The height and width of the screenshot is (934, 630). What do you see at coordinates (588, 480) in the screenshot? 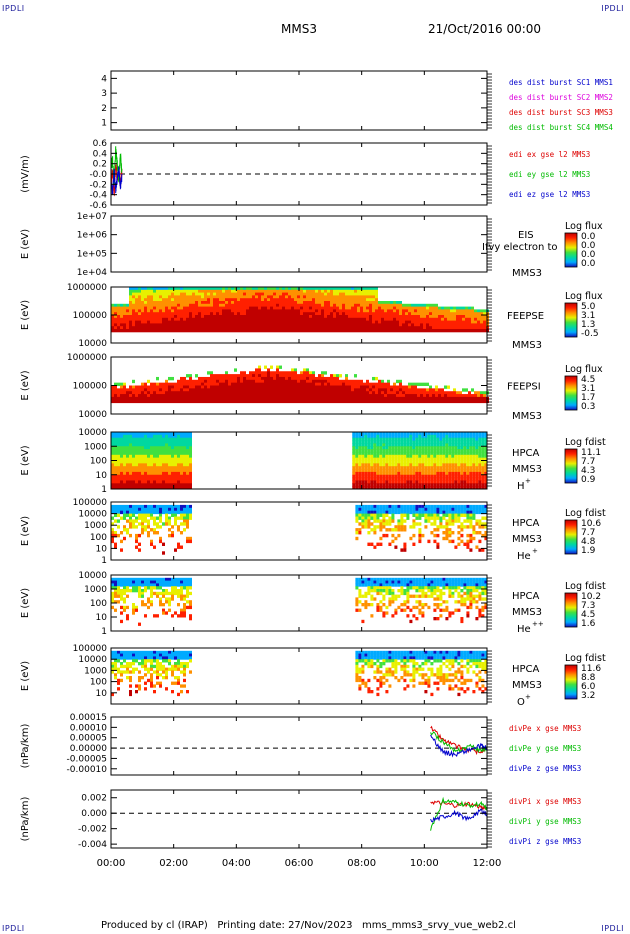
I see `colorbar-tick-label: 0.9` at bounding box center [588, 480].